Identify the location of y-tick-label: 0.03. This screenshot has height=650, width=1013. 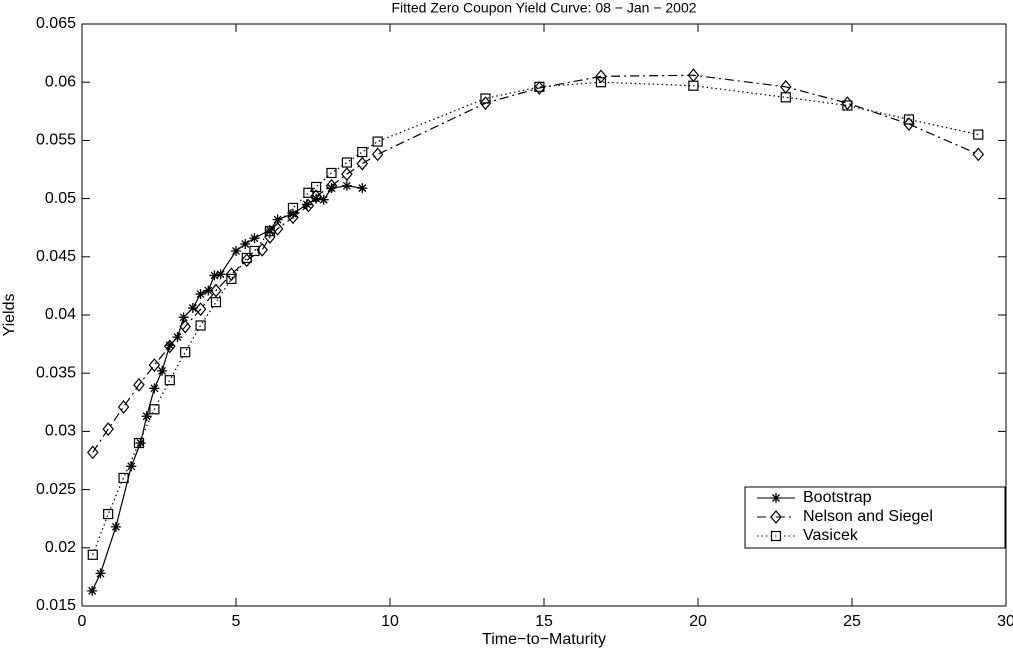
(60, 431).